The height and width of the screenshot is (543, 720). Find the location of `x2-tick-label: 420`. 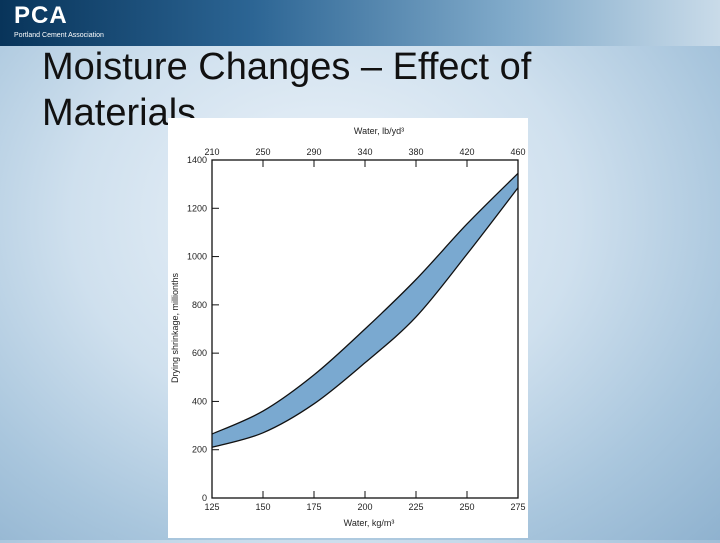

x2-tick-label: 420 is located at coordinates (466, 152).